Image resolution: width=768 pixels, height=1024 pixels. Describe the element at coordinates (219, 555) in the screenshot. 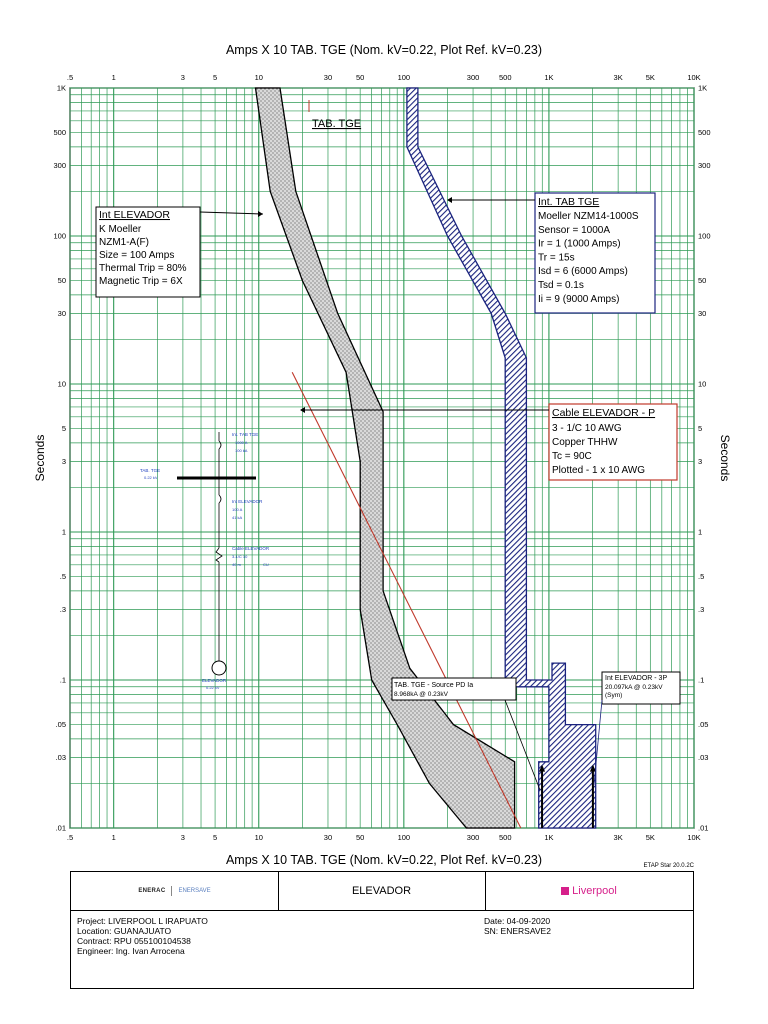

I see `cable-symbol` at that location.